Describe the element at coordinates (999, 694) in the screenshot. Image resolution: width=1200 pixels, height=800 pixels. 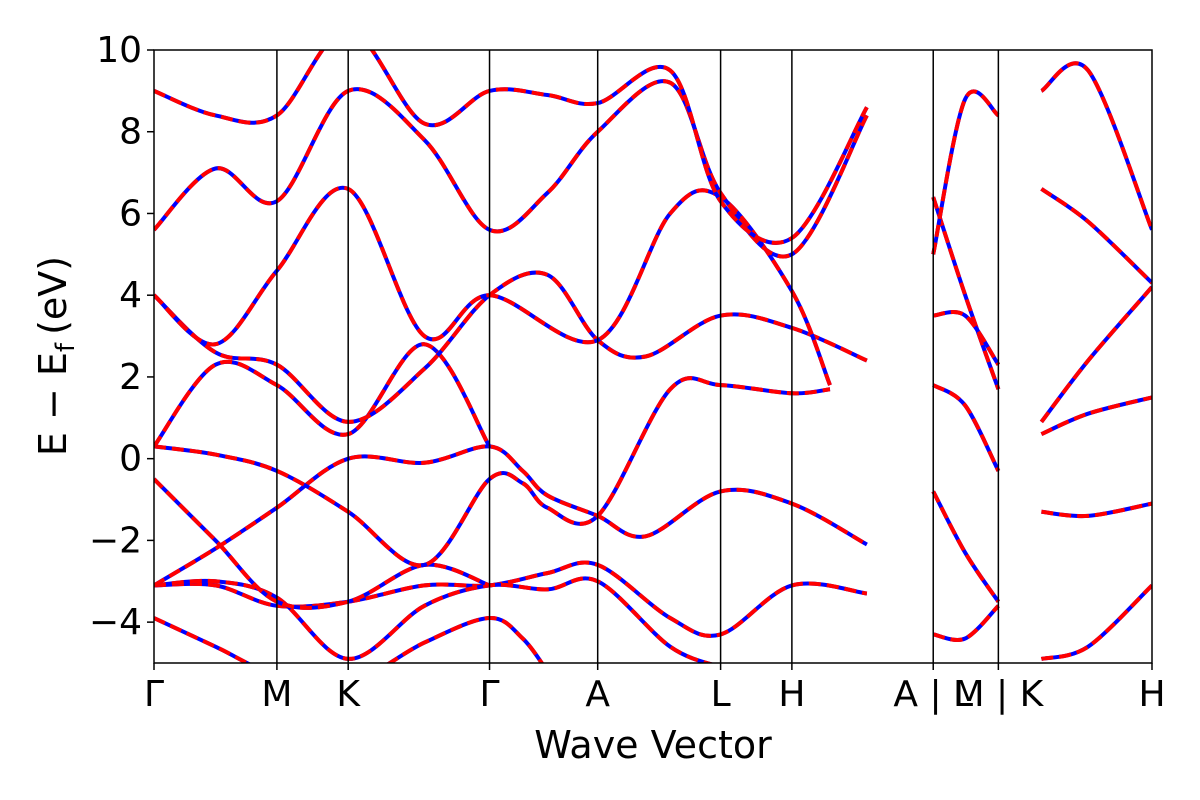
I see `x-tick-label: M | K` at that location.